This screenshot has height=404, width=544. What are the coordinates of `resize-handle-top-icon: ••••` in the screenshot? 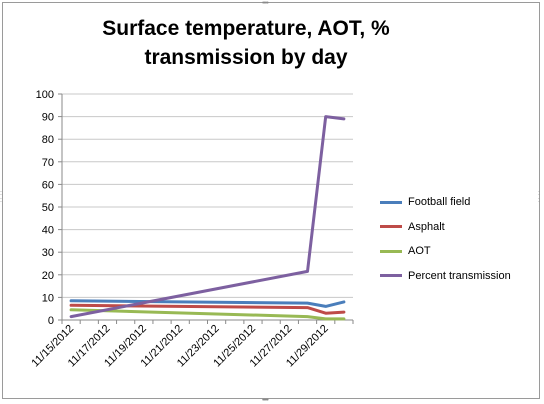 It's located at (265, 3).